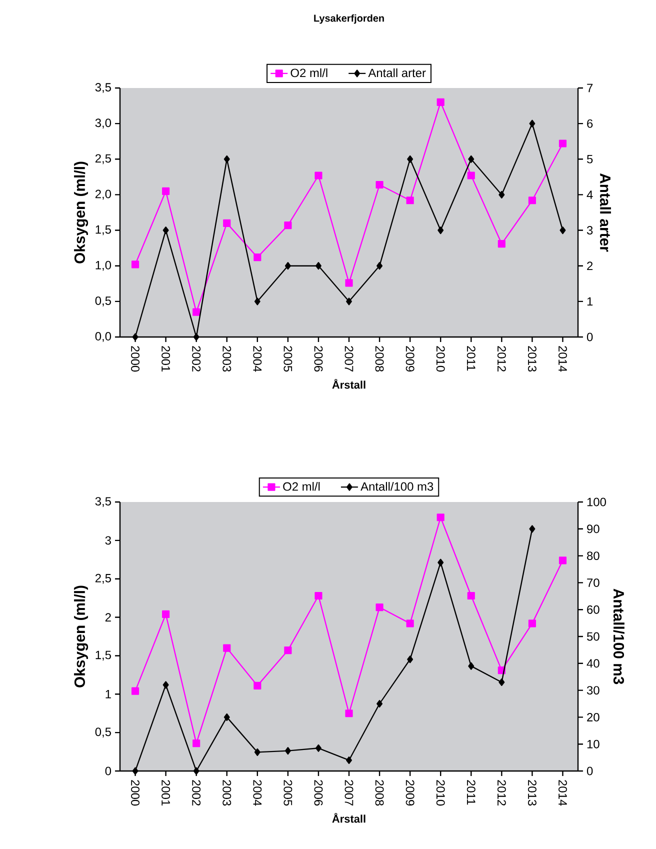 The height and width of the screenshot is (849, 656). What do you see at coordinates (590, 88) in the screenshot?
I see `y2-tick-label: 7` at bounding box center [590, 88].